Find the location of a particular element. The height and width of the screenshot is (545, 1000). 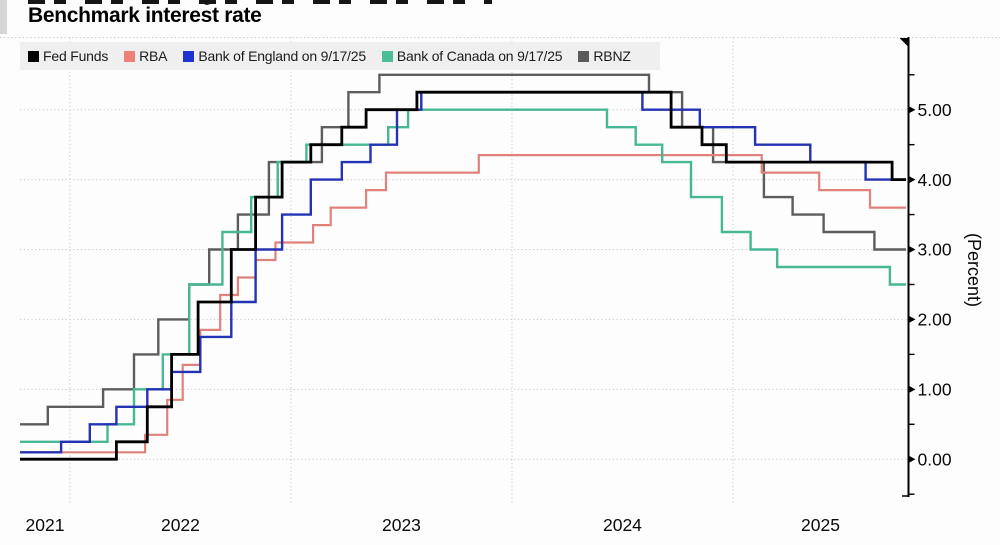

legend-item-bank-of-england-on-9-17-25: Bank of England on 9/17/25 is located at coordinates (274, 56).